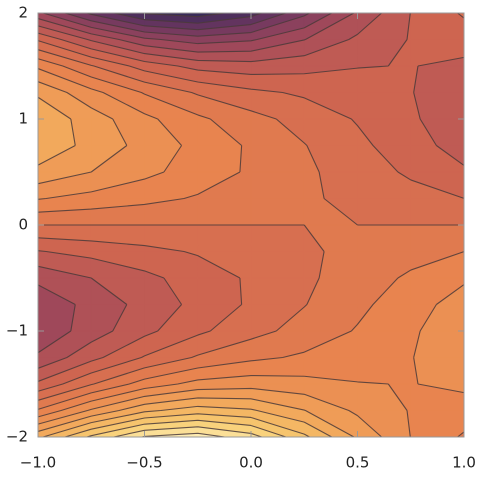  I want to click on y-tick-label: 0, so click(23, 225).